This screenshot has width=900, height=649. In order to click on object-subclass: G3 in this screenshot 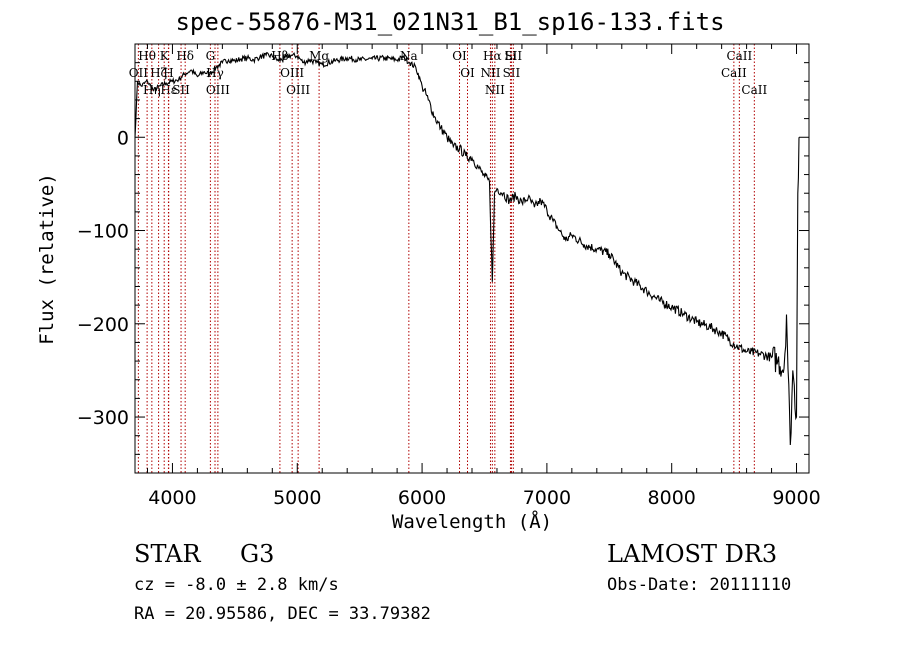, I will do `click(257, 554)`.